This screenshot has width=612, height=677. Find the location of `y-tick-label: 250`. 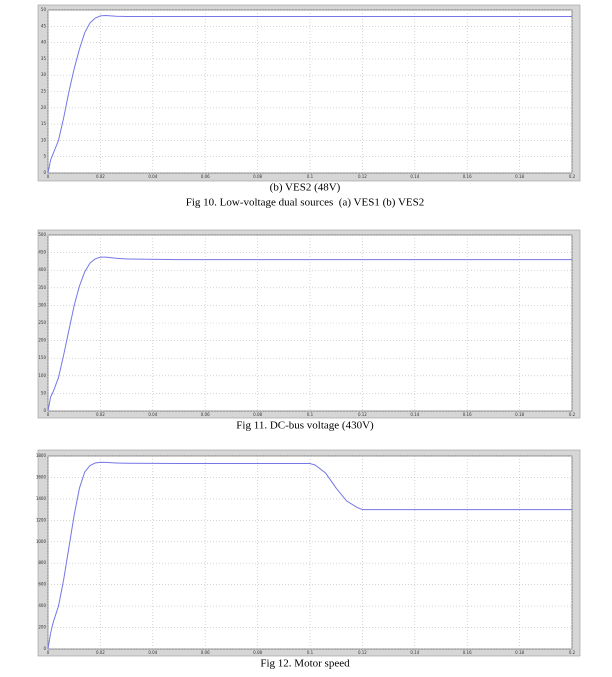

y-tick-label: 250 is located at coordinates (42, 322).